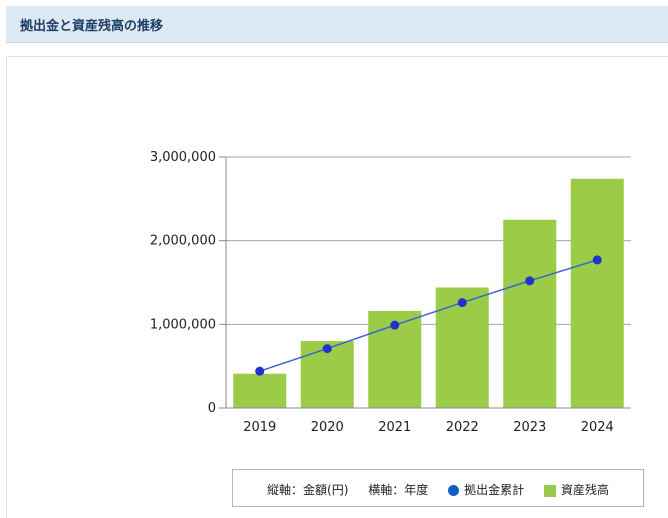 The width and height of the screenshot is (668, 518). I want to click on contribution-line, so click(428, 315).